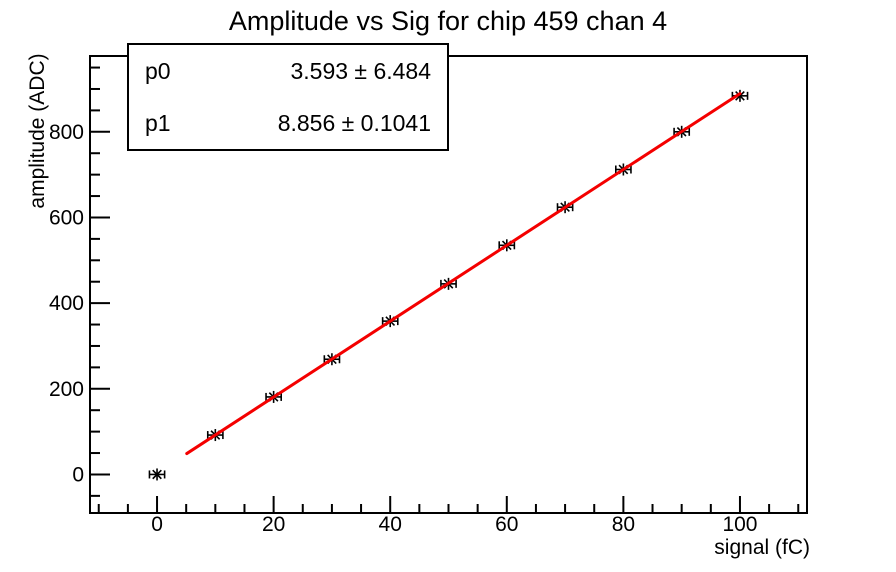  Describe the element at coordinates (78, 474) in the screenshot. I see `y-tick-label: 0` at that location.